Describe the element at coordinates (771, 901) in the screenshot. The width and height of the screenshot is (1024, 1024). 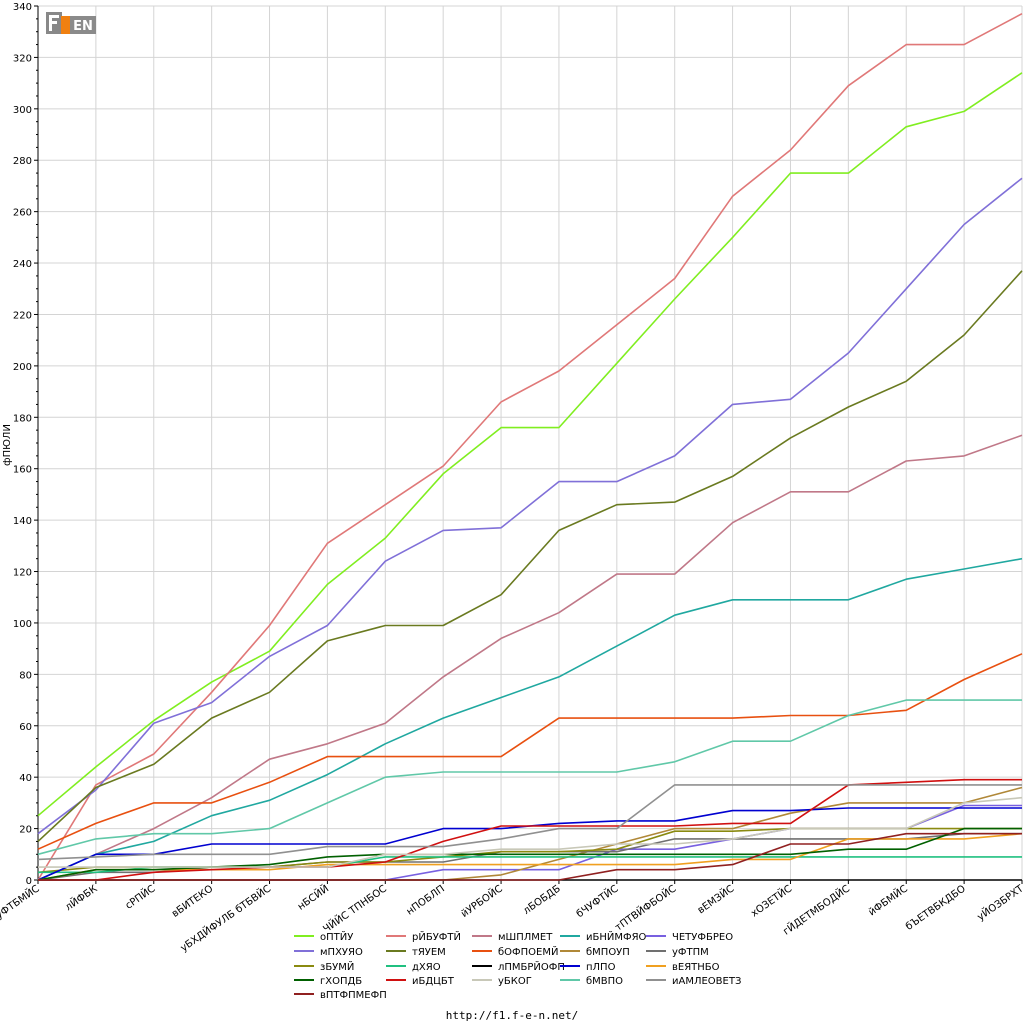
I see `x-tick-label: хОЗЕТЙС` at that location.